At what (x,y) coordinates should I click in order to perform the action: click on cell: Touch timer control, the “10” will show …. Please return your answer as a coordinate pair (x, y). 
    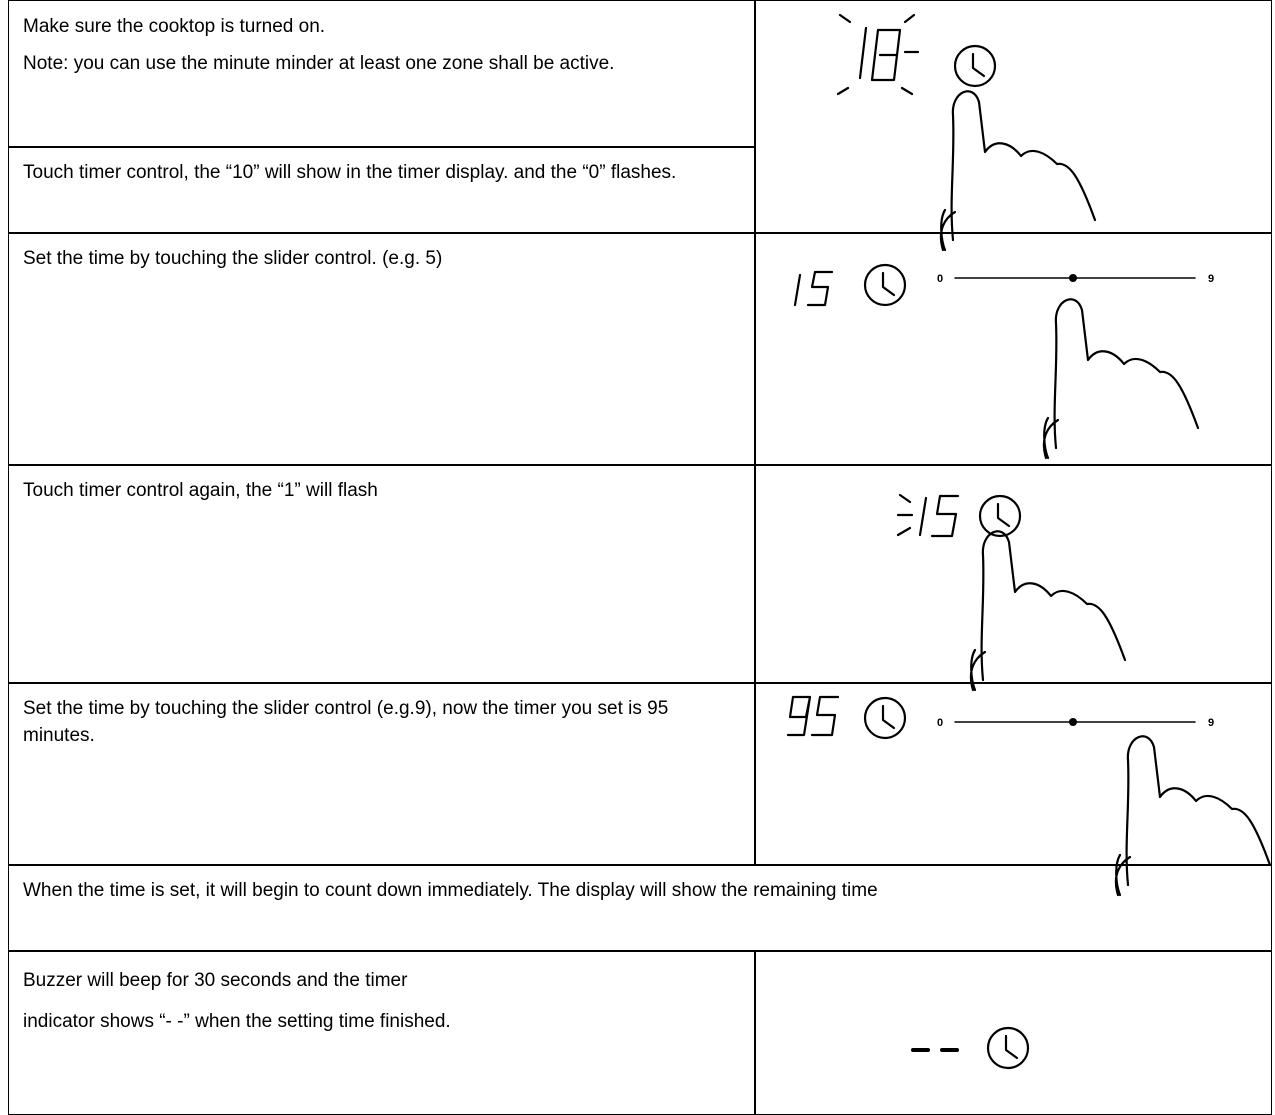
    Looking at the image, I should click on (382, 190).